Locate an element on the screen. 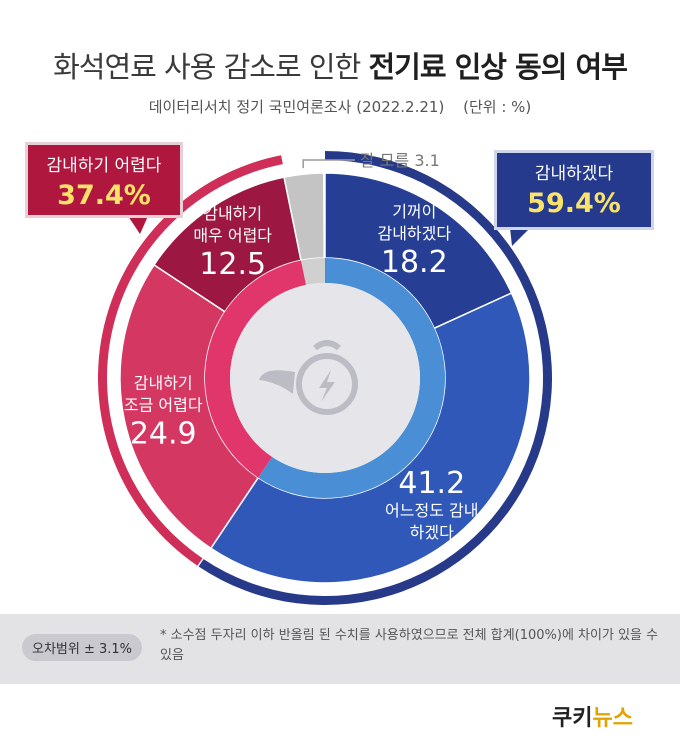  callout-bearable: 감내하겠다 59.4% is located at coordinates (574, 190).